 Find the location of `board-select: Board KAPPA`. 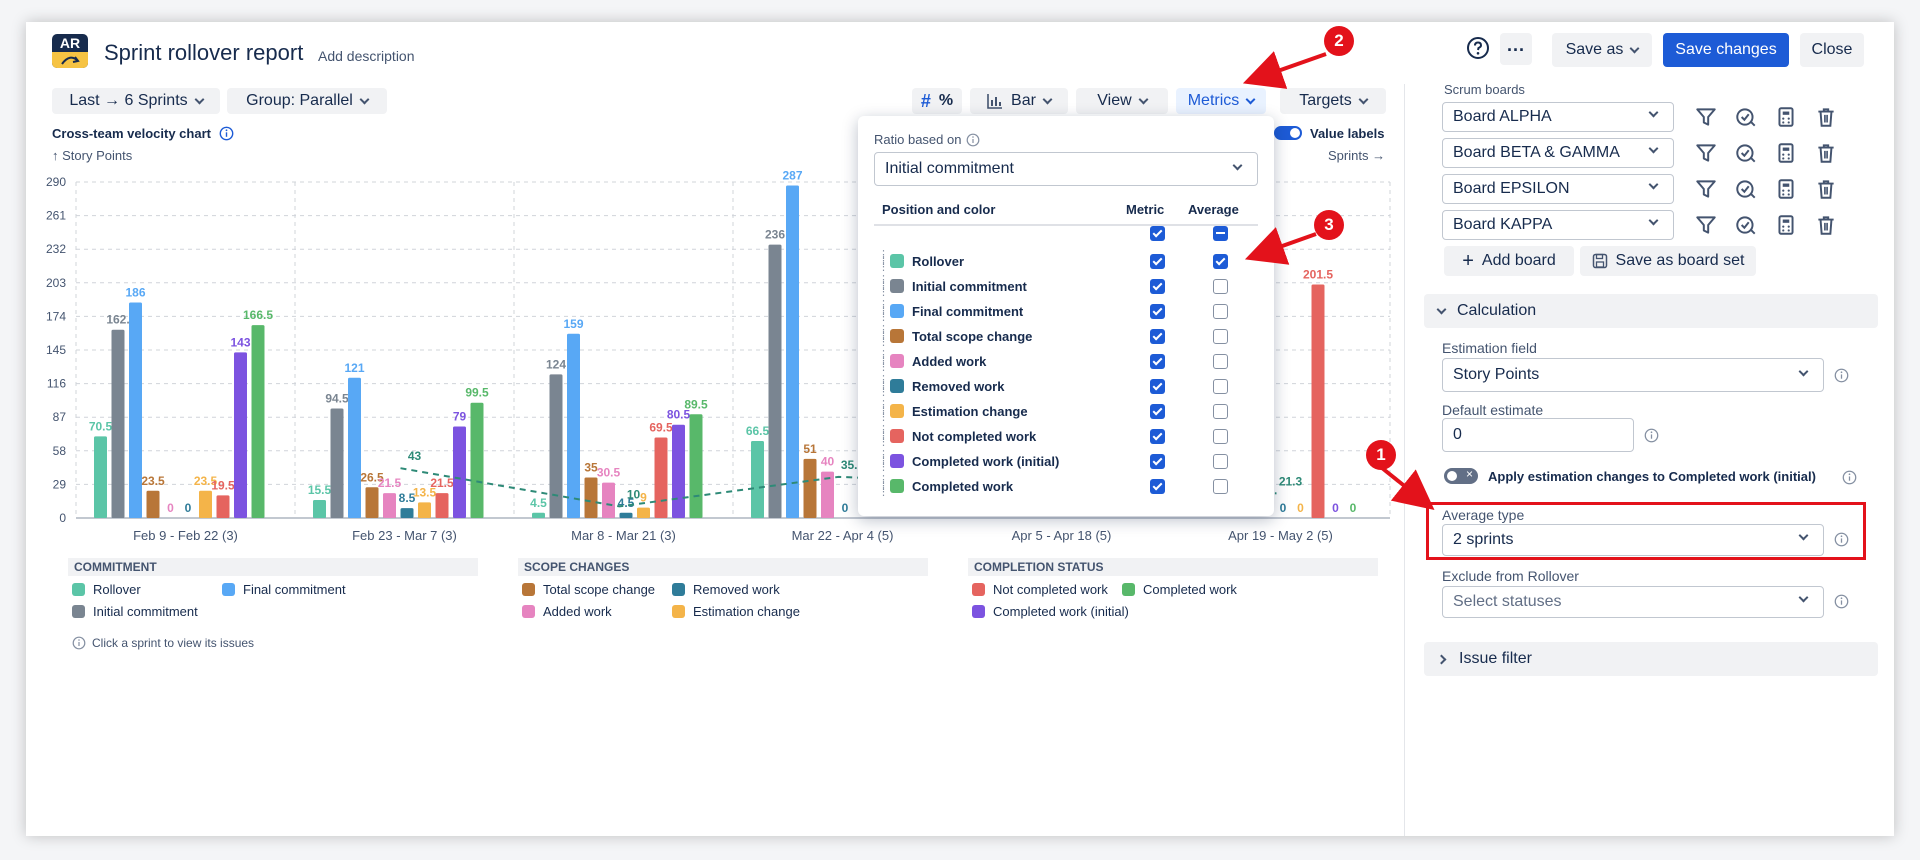

board-select: Board KAPPA is located at coordinates (1558, 225).